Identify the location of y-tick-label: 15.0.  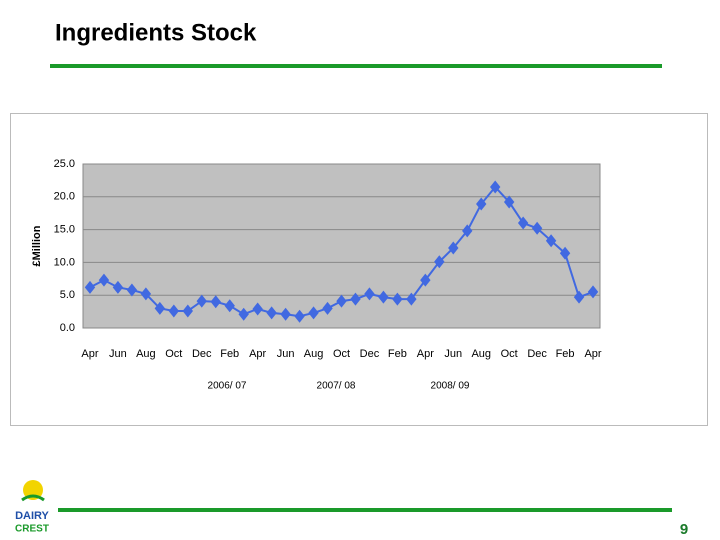
(64, 230).